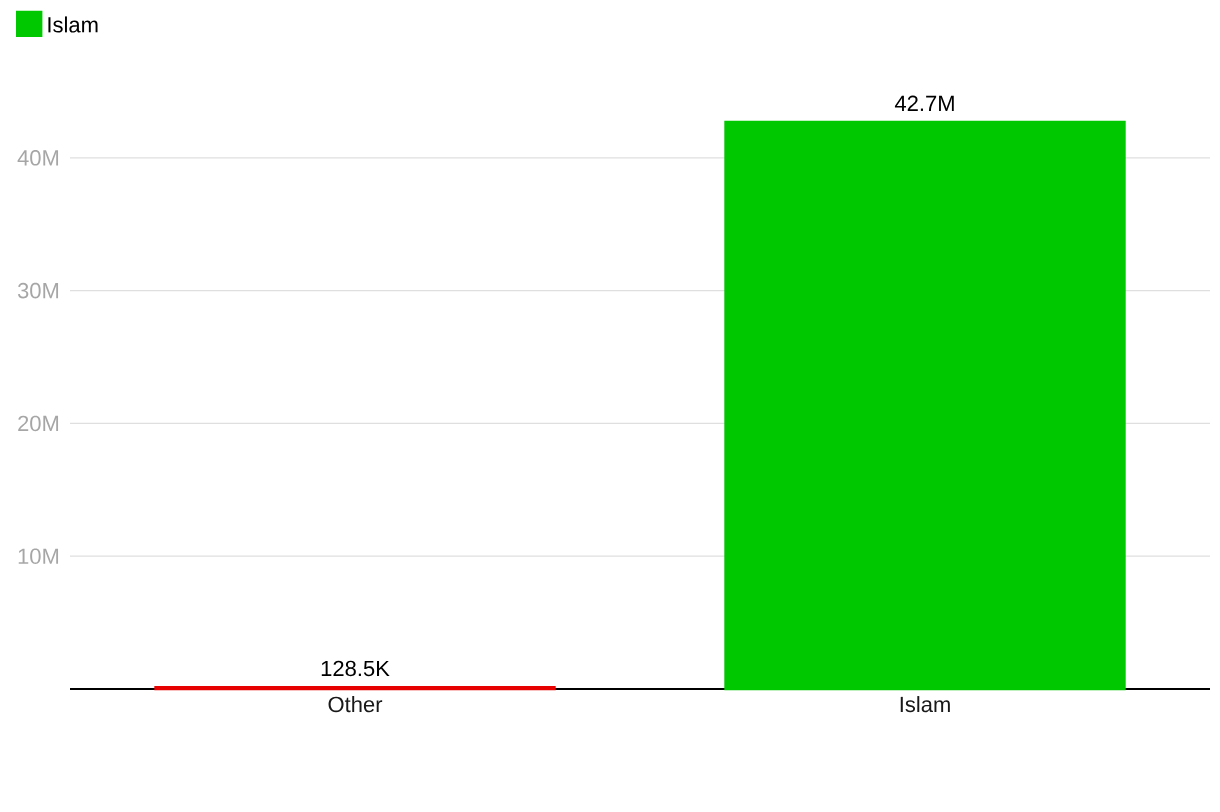 The width and height of the screenshot is (1220, 812). Describe the element at coordinates (38, 423) in the screenshot. I see `y-tick-label: 20M` at that location.